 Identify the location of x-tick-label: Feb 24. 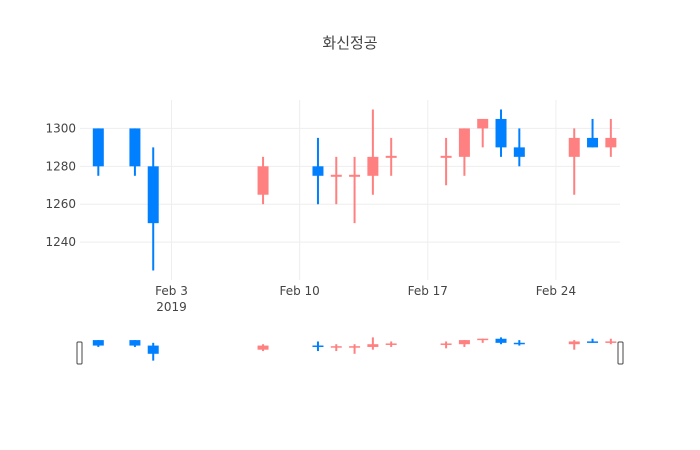
(556, 291).